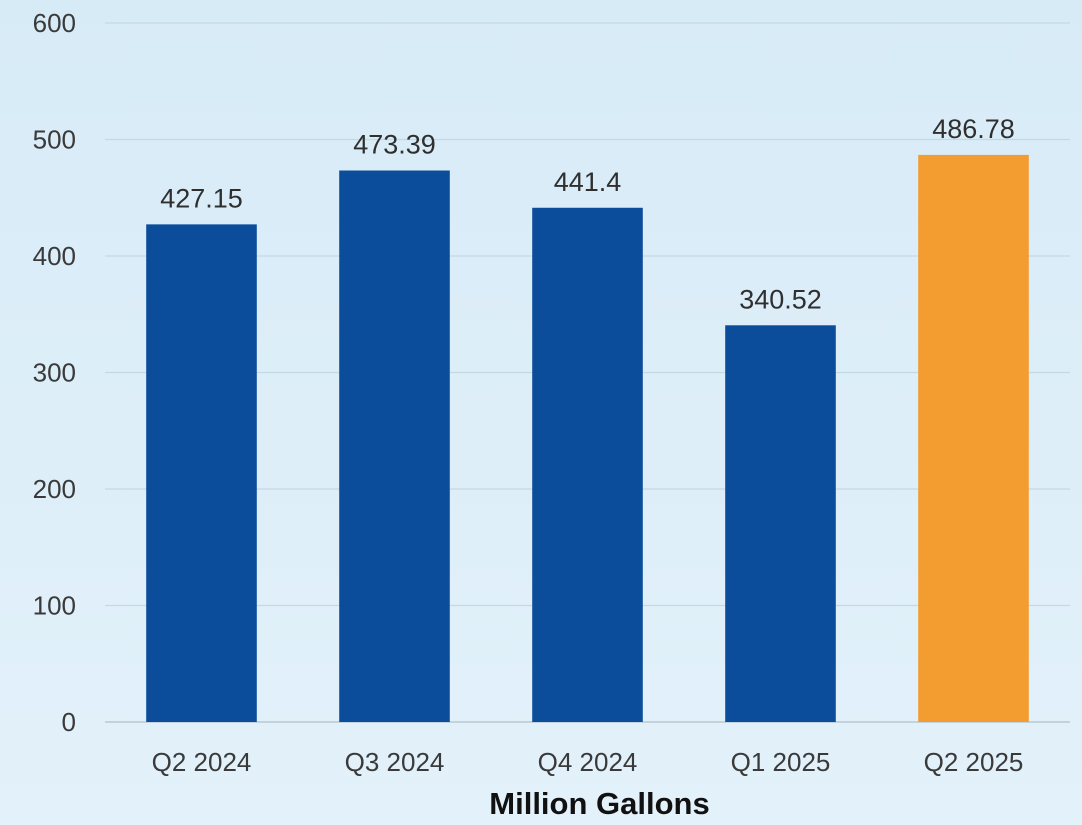 The height and width of the screenshot is (825, 1082). Describe the element at coordinates (587, 465) in the screenshot. I see `bar-q4-2024` at that location.